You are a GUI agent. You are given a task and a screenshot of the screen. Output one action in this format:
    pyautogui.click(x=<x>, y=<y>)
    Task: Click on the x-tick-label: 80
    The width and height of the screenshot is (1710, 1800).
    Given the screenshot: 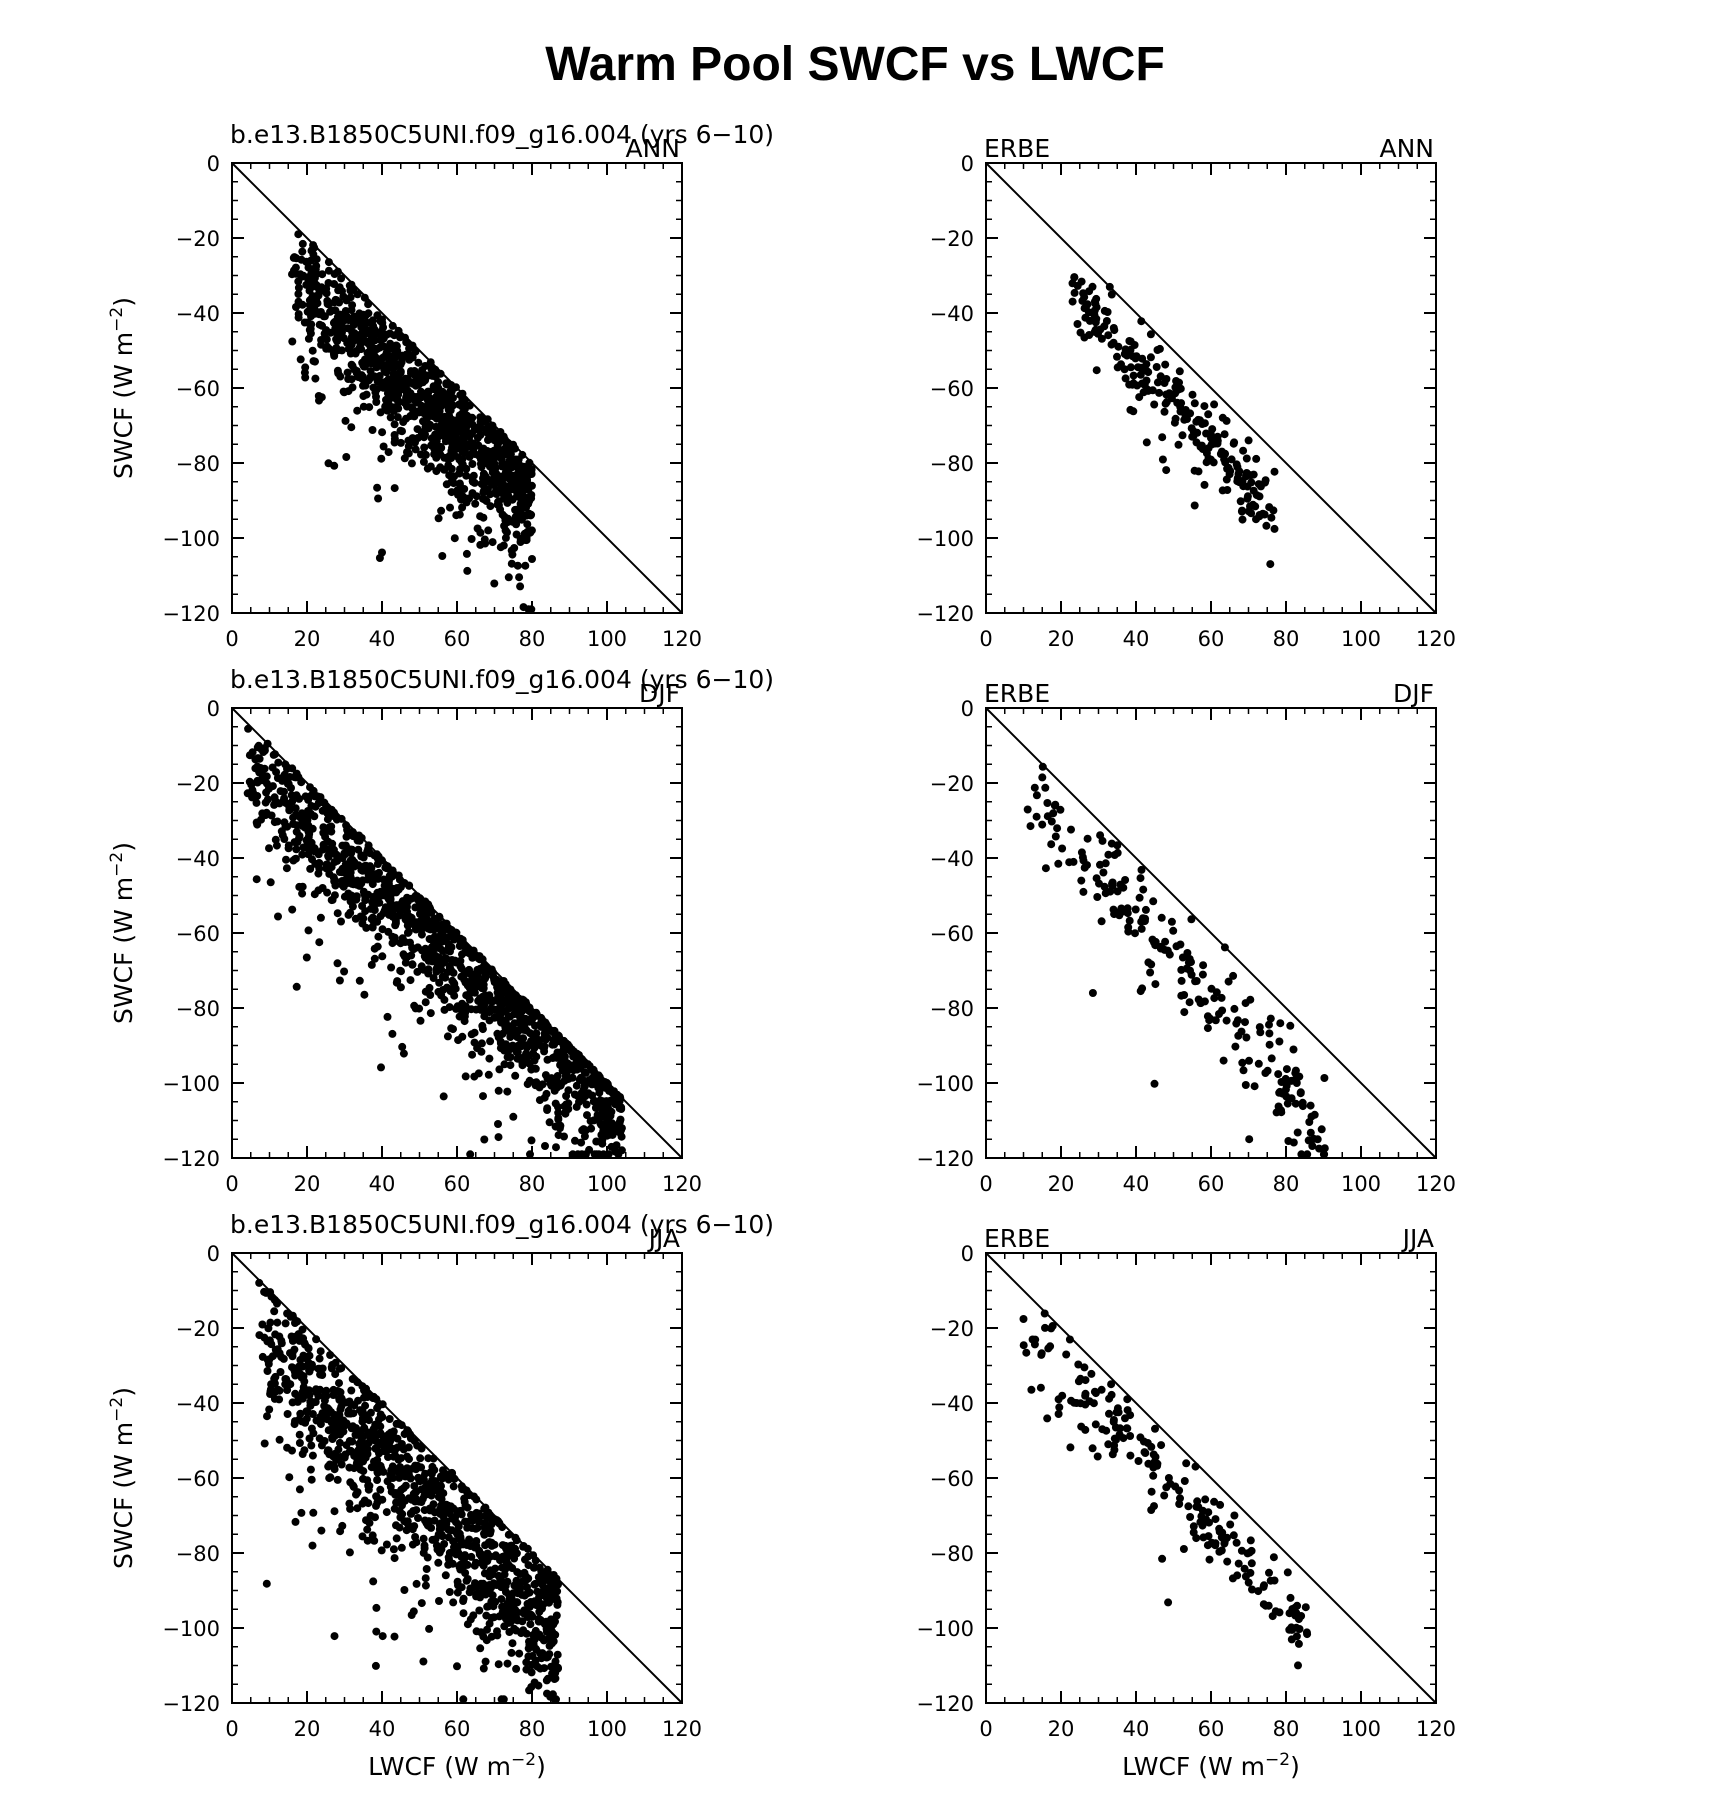 What is the action you would take?
    pyautogui.click(x=532, y=1729)
    